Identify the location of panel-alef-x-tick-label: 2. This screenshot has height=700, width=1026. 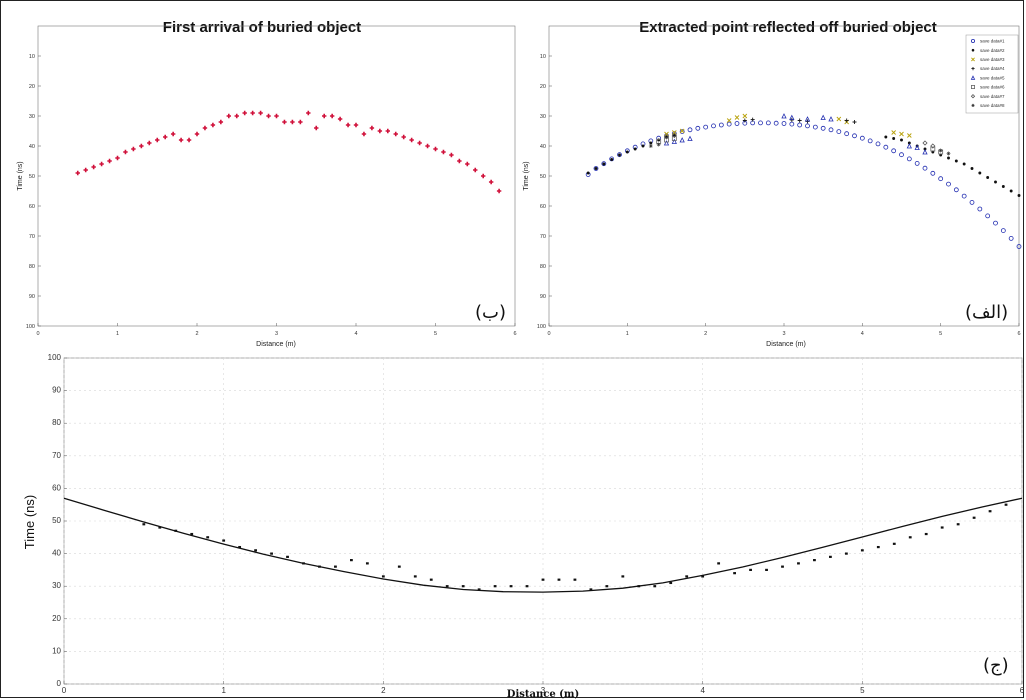
(705, 334).